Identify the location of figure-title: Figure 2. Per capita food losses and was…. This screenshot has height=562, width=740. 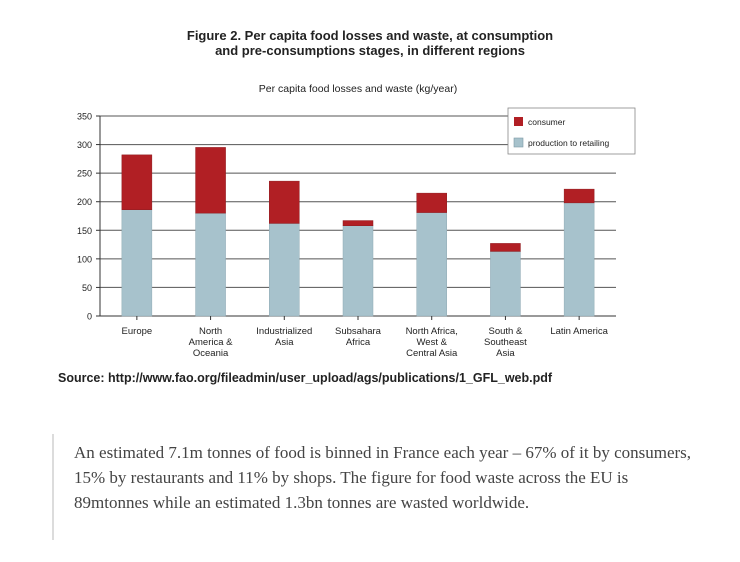
(370, 43).